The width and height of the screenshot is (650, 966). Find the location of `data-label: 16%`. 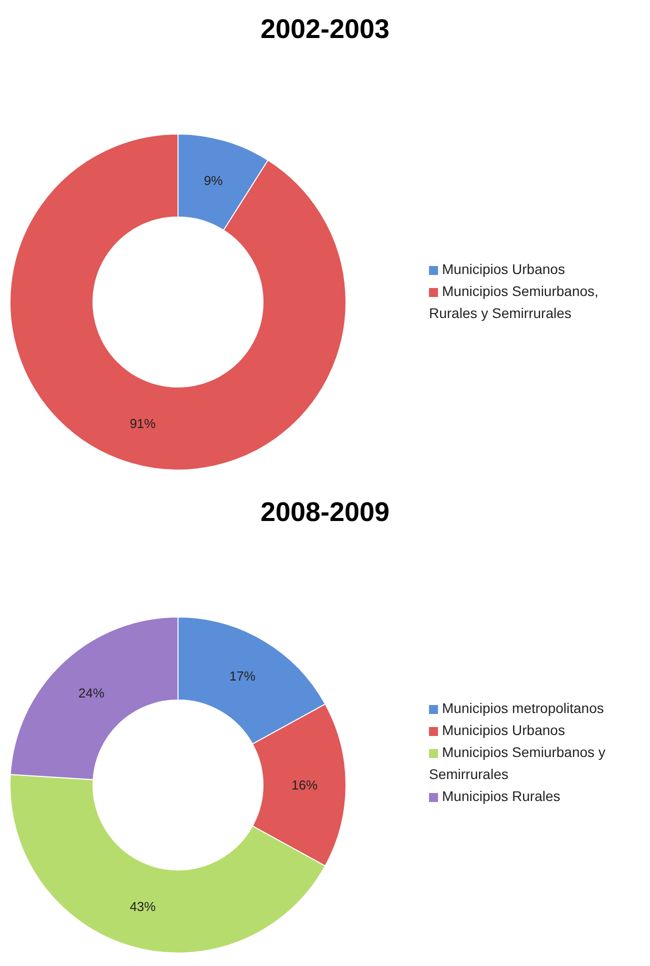

data-label: 16% is located at coordinates (304, 785).